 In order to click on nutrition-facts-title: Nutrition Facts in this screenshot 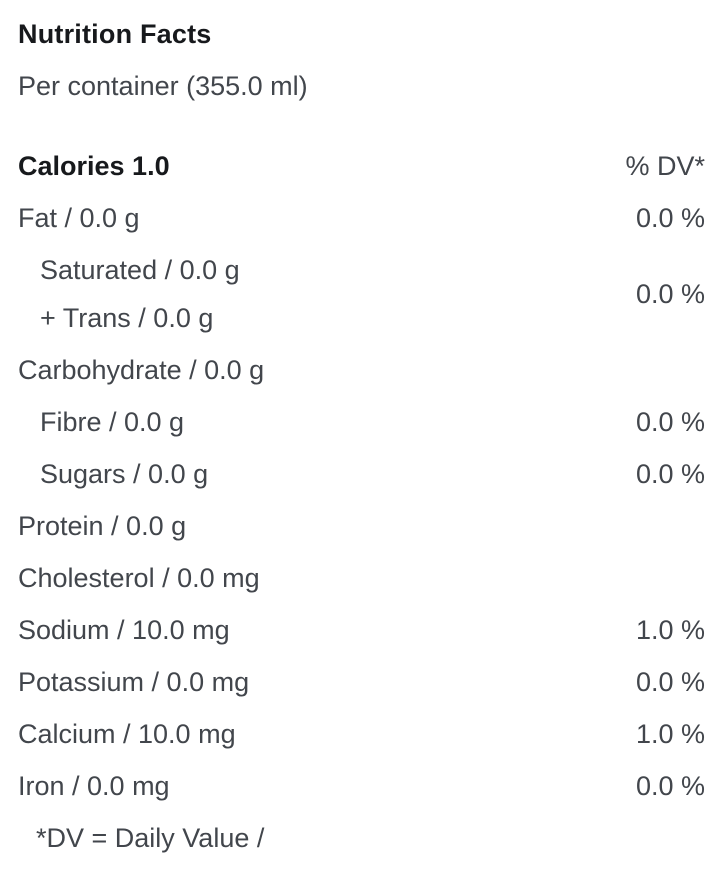, I will do `click(115, 34)`.